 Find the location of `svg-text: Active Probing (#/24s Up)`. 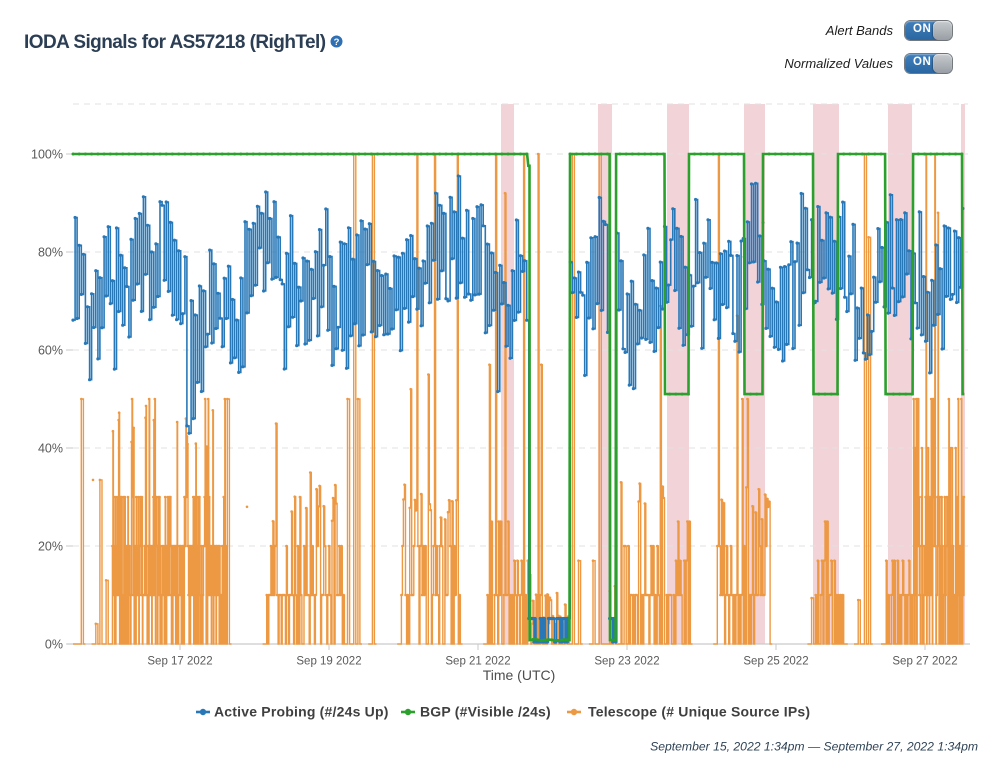

svg-text: Active Probing (#/24s Up) is located at coordinates (301, 712).